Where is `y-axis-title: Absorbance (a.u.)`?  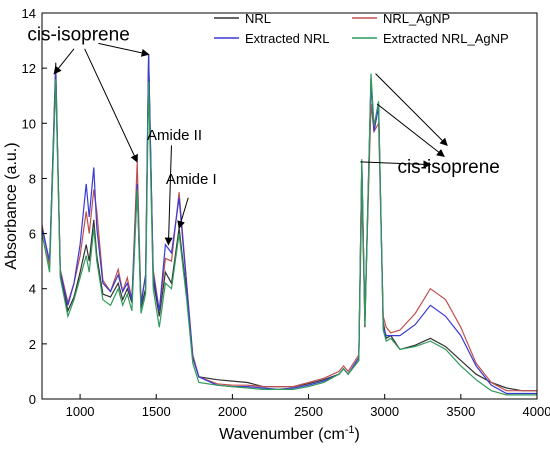
y-axis-title: Absorbance (a.u.) is located at coordinates (11, 205).